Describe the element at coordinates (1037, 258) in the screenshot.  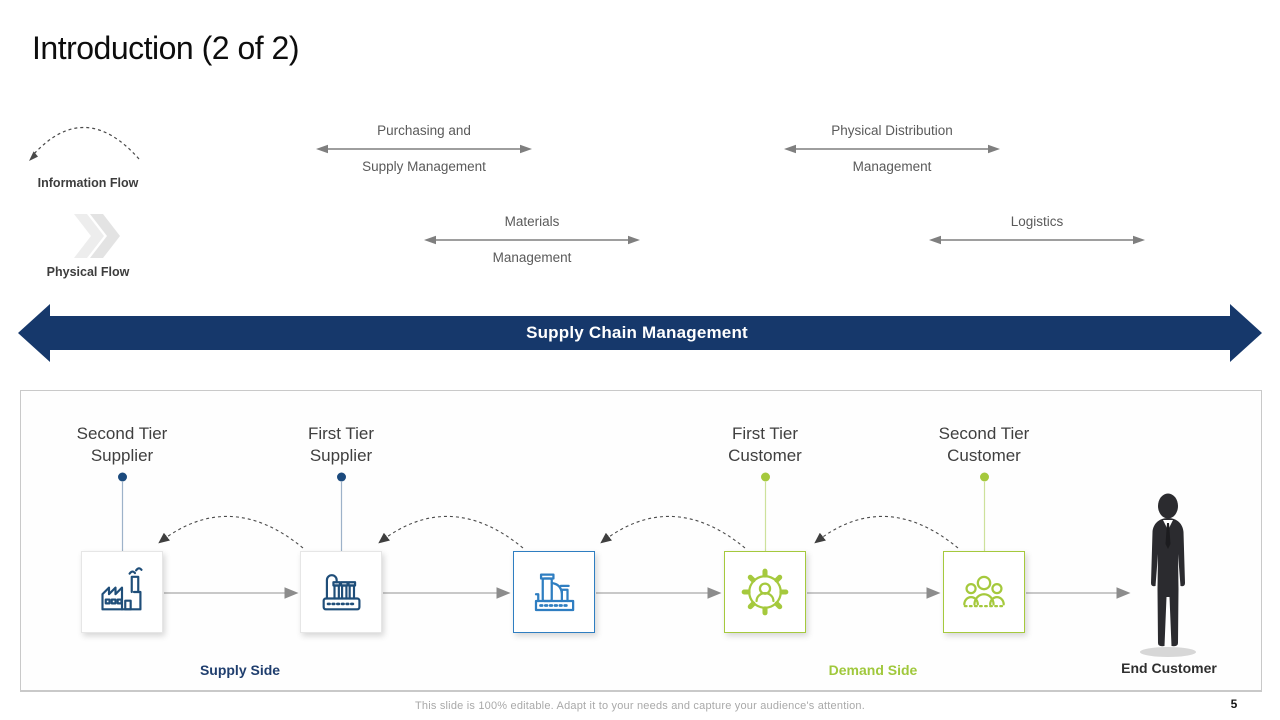
I see `flow-arrow-label` at that location.